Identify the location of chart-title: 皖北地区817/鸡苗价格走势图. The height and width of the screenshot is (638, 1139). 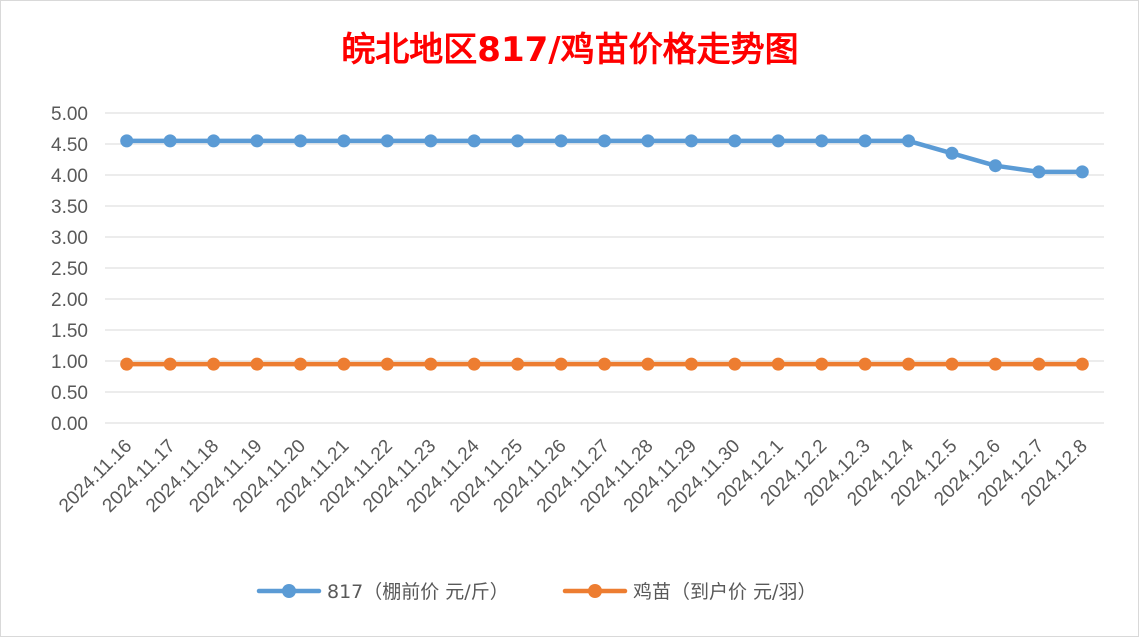
(569, 50).